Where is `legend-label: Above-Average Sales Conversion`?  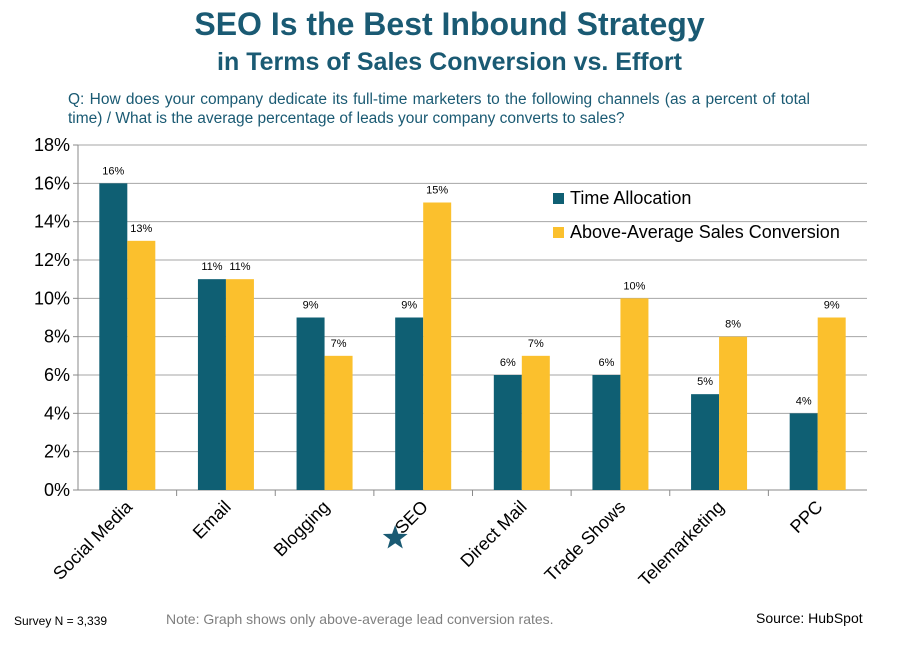
legend-label: Above-Average Sales Conversion is located at coordinates (705, 232).